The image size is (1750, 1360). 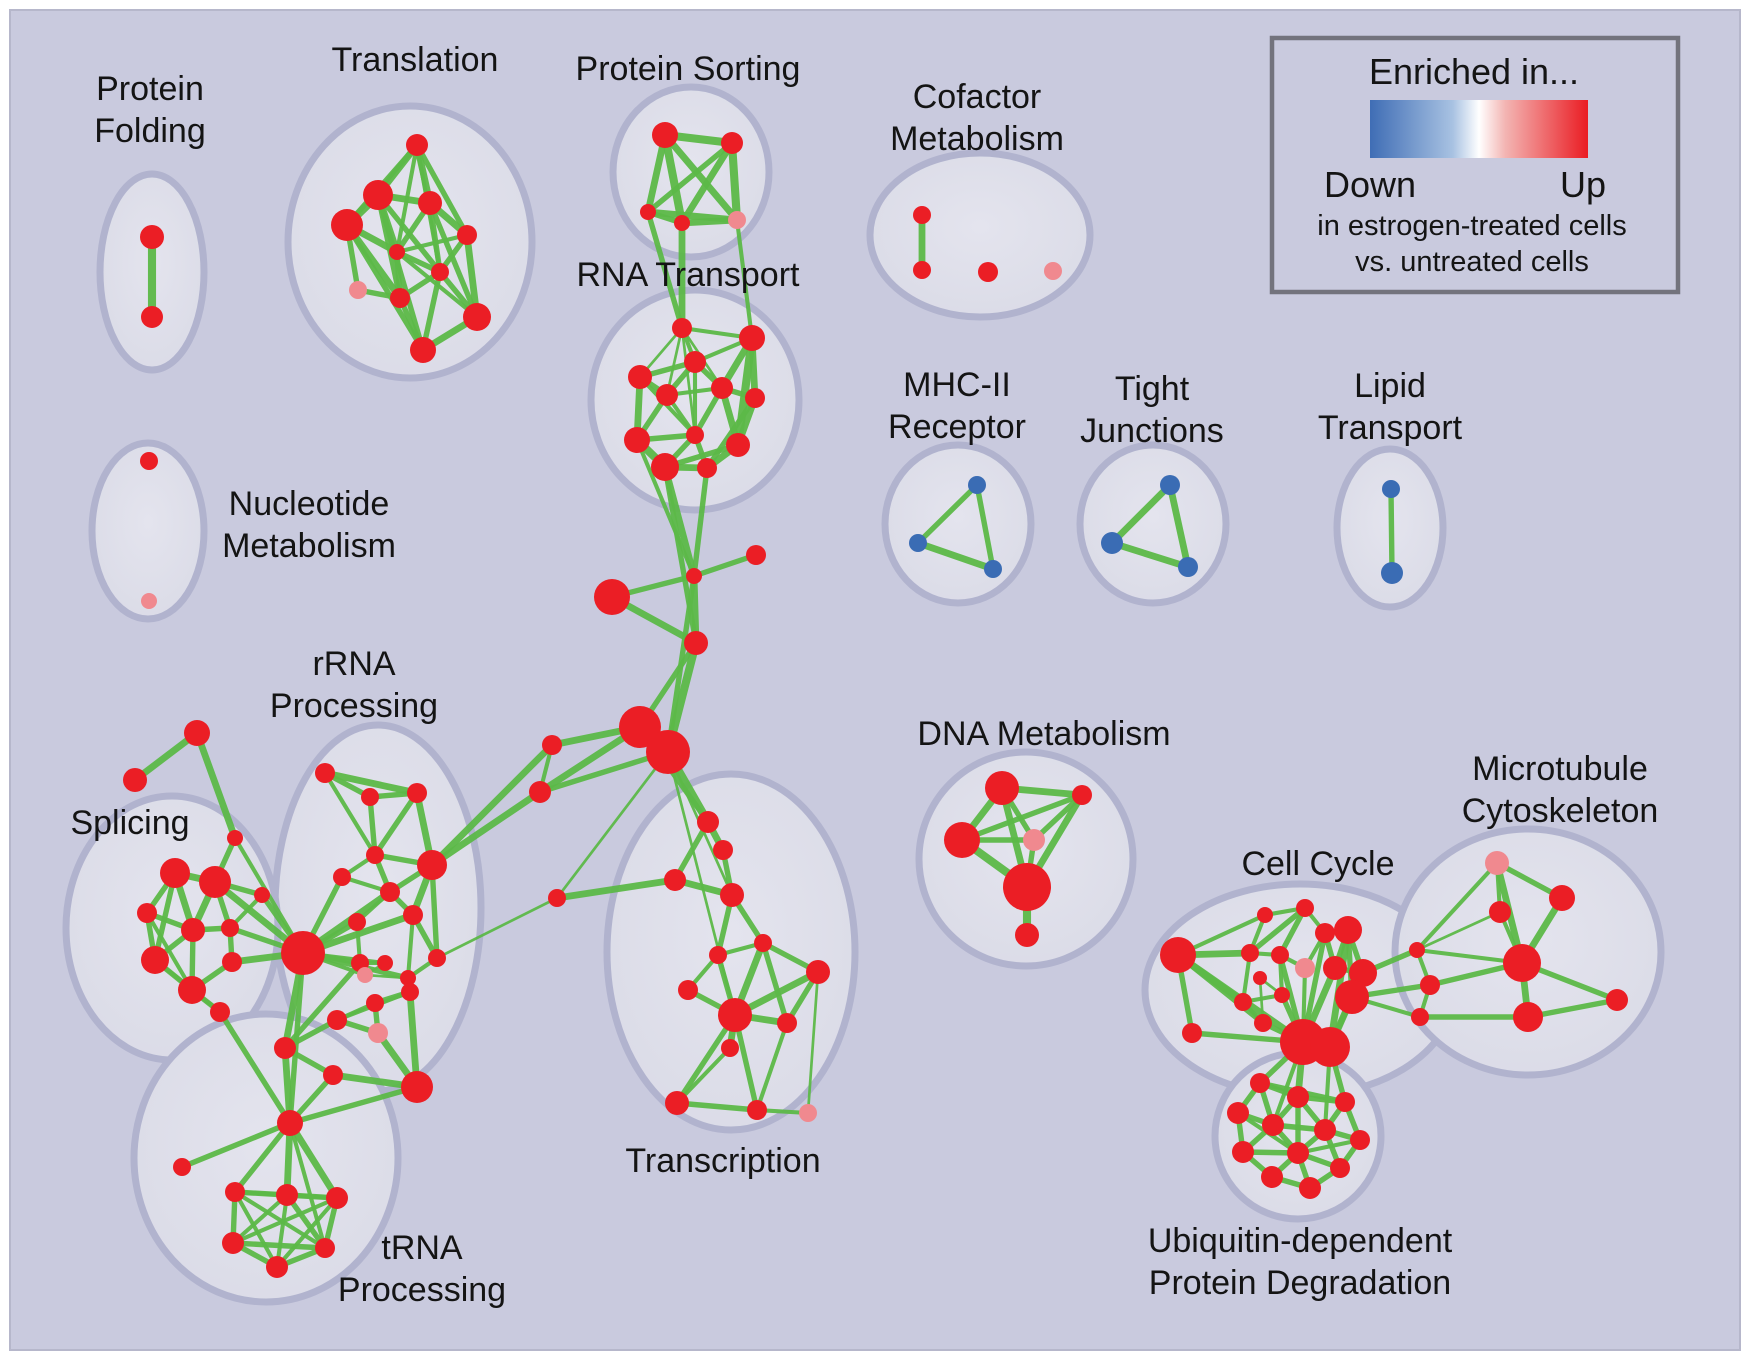 What do you see at coordinates (417, 145) in the screenshot?
I see `node-tl0` at bounding box center [417, 145].